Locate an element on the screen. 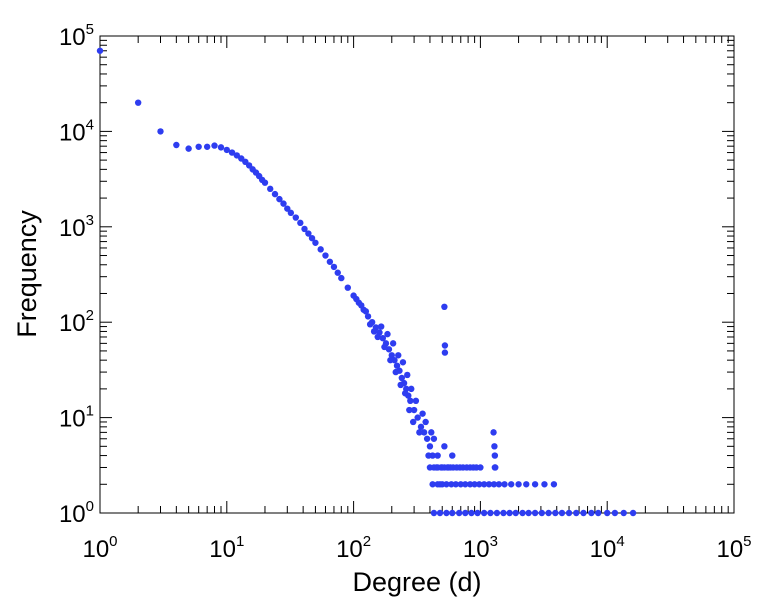 The height and width of the screenshot is (600, 764). x-tick-label: 10² is located at coordinates (353, 548).